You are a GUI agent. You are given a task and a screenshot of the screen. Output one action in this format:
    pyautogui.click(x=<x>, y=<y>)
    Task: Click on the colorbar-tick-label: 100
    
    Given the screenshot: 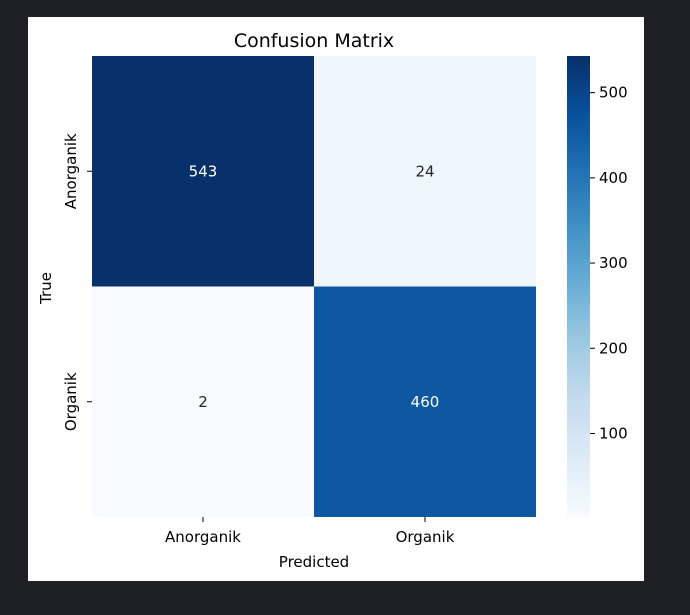 What is the action you would take?
    pyautogui.click(x=613, y=433)
    